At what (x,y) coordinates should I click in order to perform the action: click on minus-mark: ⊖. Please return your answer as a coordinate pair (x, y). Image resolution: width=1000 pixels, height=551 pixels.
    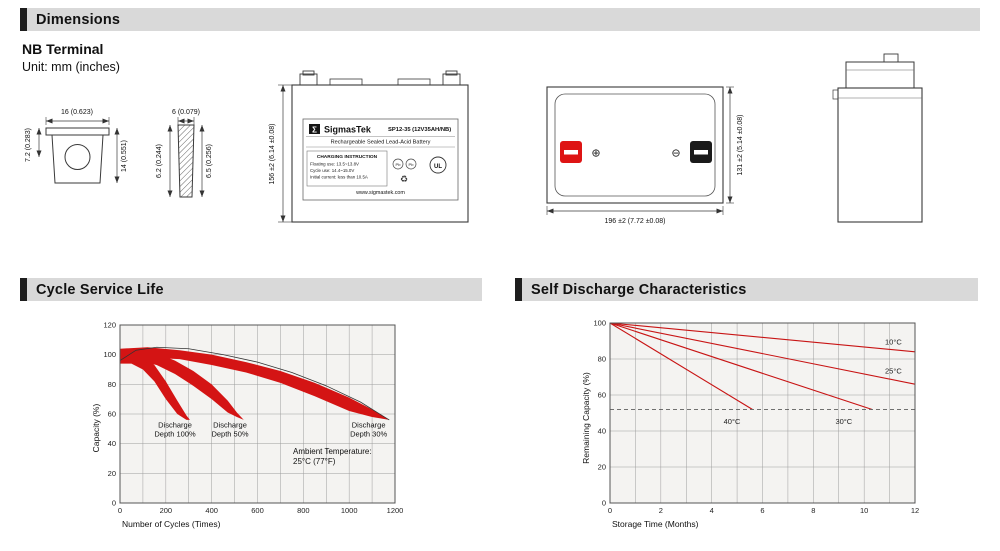
    Looking at the image, I should click on (675, 154).